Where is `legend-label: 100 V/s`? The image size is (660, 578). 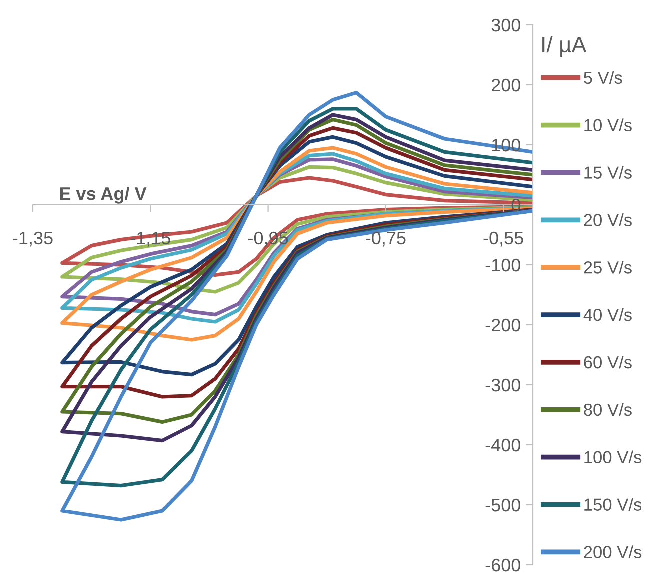 legend-label: 100 V/s is located at coordinates (613, 457).